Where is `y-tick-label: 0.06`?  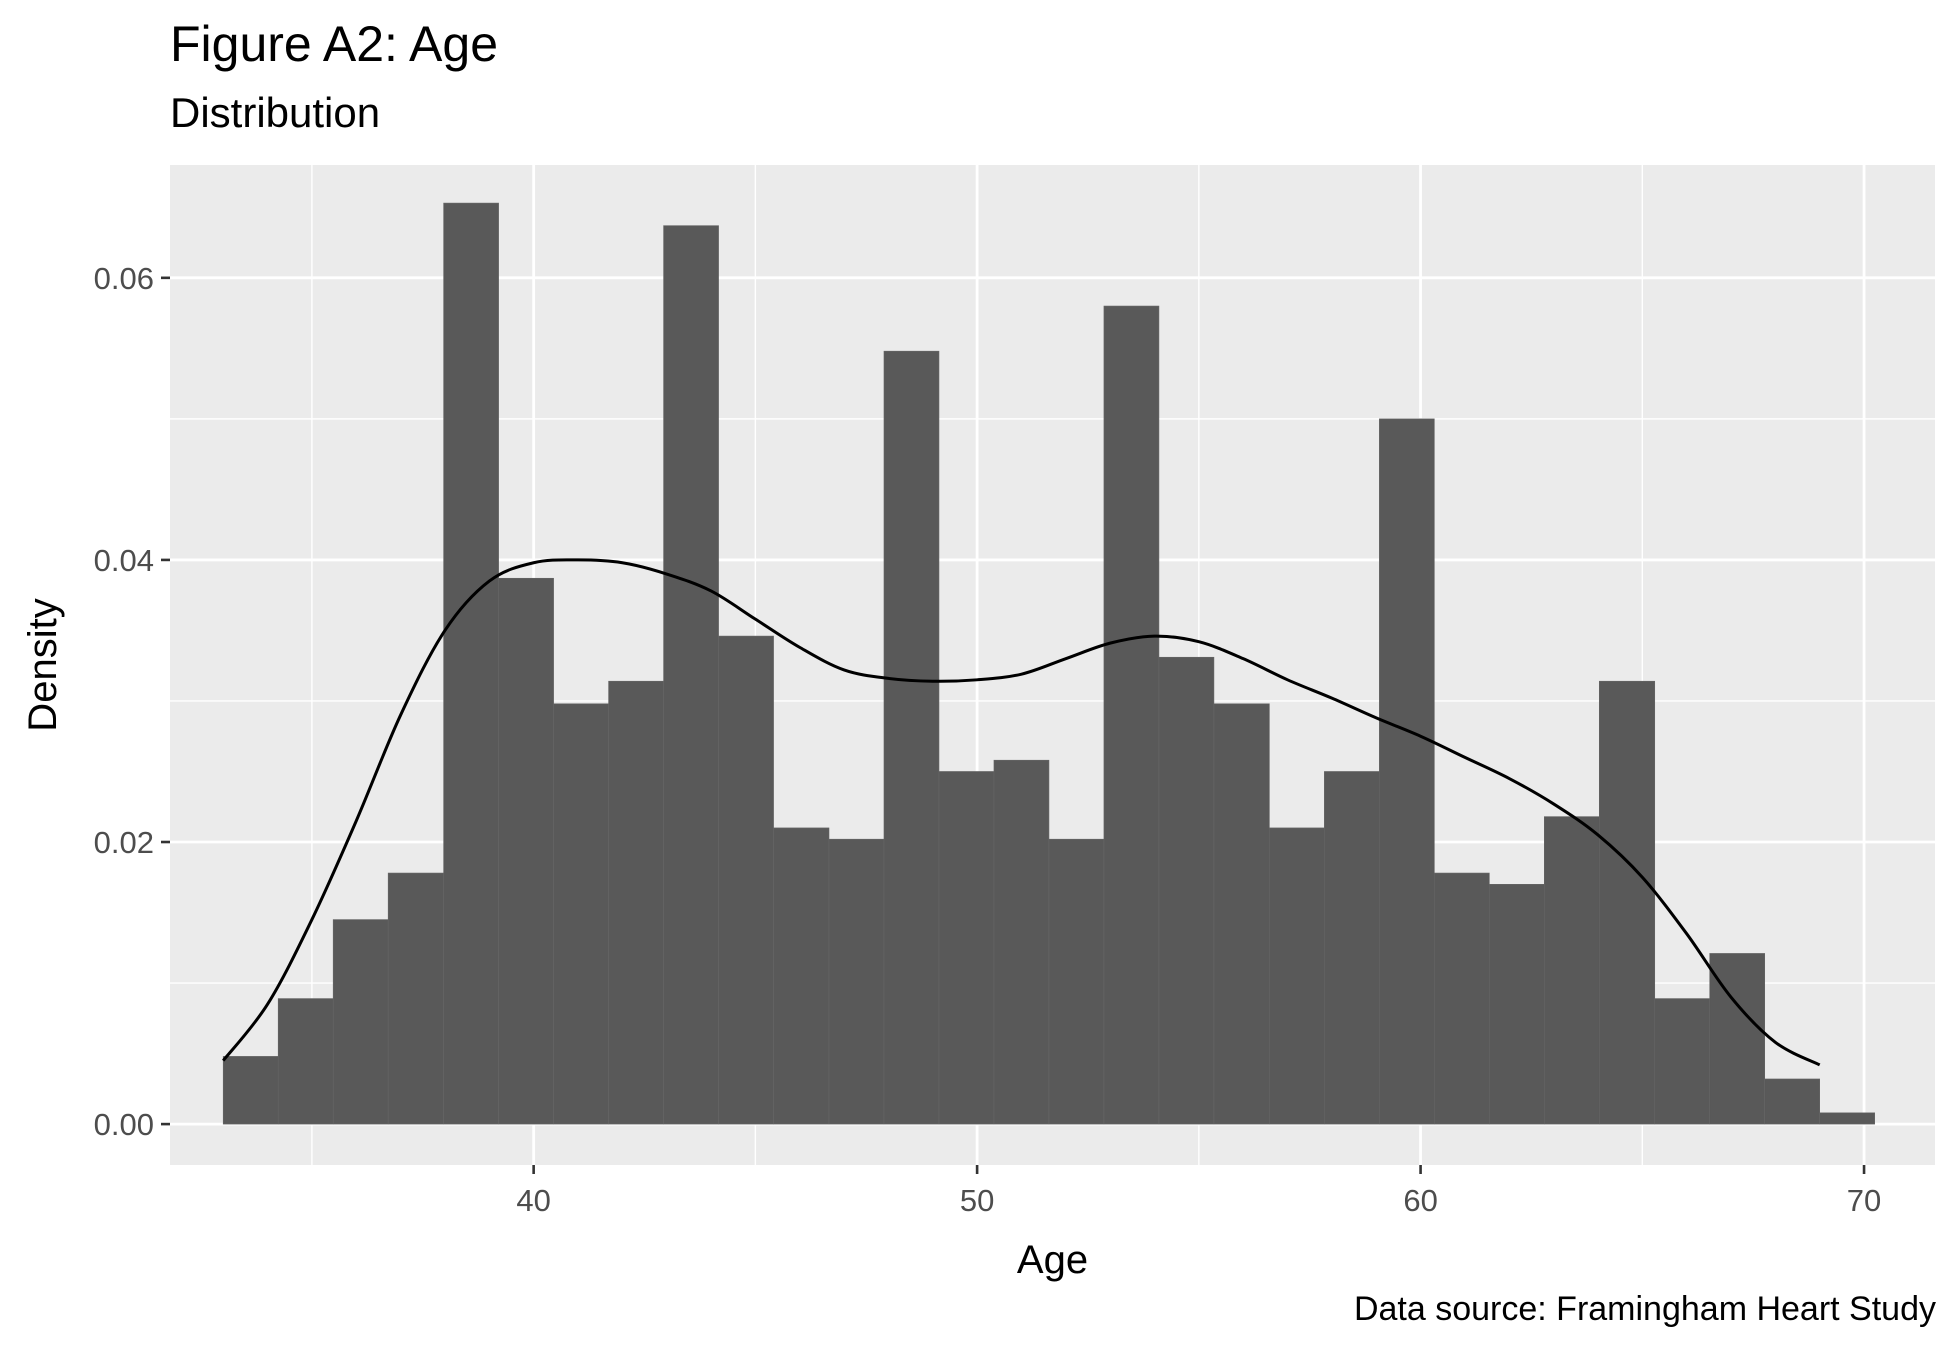 y-tick-label: 0.06 is located at coordinates (124, 278).